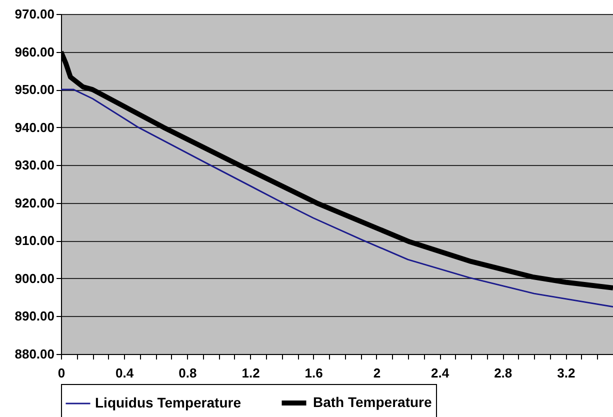 This screenshot has width=613, height=417. What do you see at coordinates (34, 278) in the screenshot?
I see `y-tick-label: 900.00` at bounding box center [34, 278].